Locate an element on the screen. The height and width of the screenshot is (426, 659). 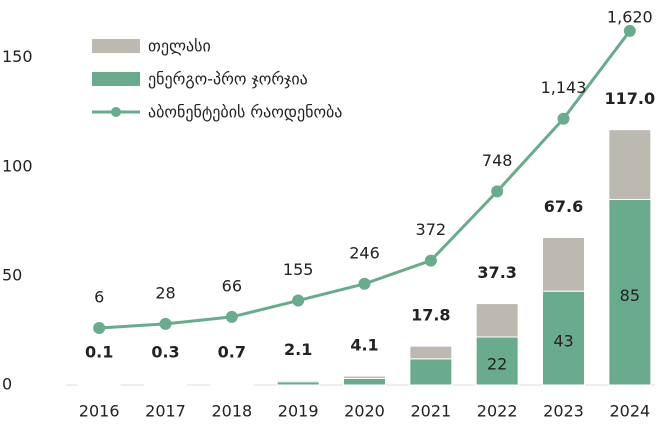
x-tick-label: 2020 is located at coordinates (364, 411).